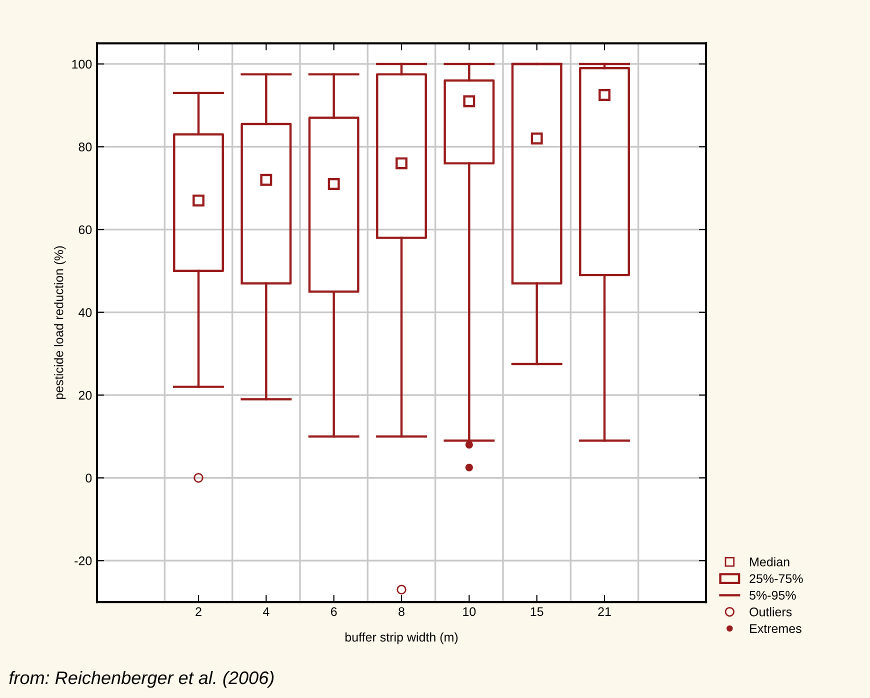 The image size is (870, 698). I want to click on text: from: Reichenberger et al. (2006), so click(141, 679).